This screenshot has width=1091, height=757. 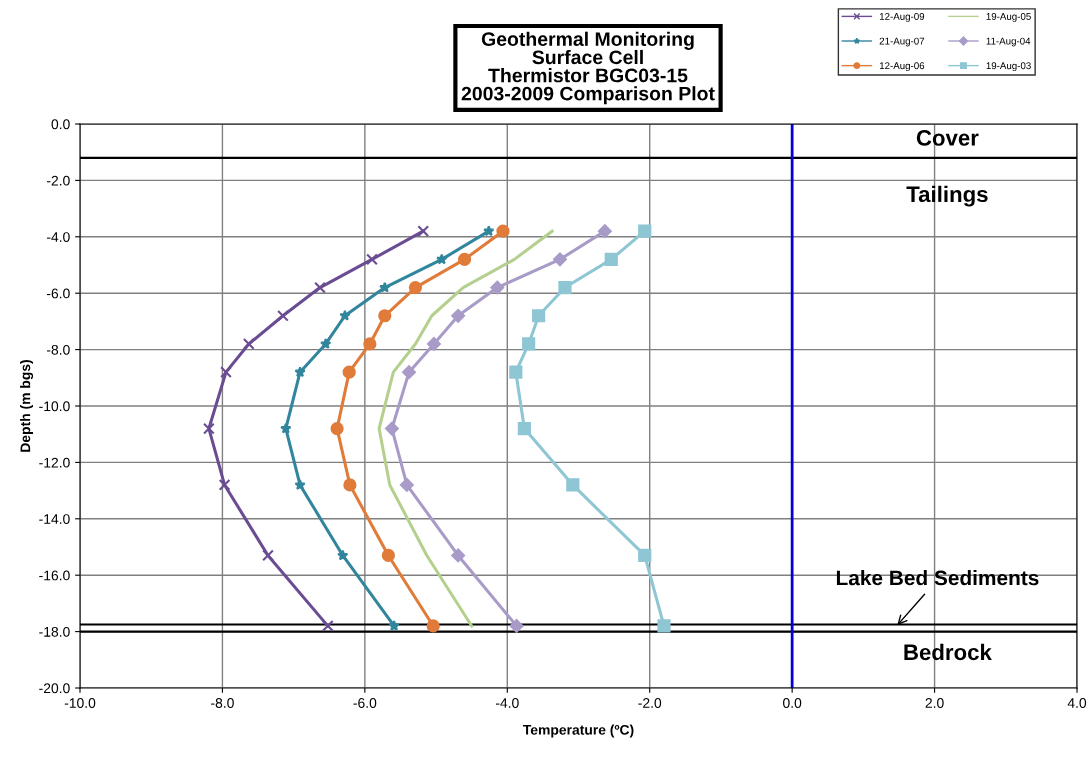 I want to click on annotation: Cover, so click(x=947, y=138).